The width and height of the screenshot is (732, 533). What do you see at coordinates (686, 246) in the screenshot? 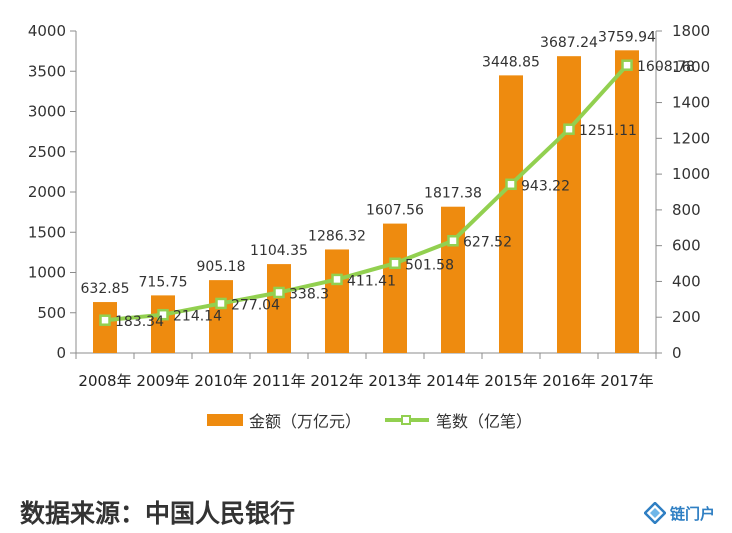
I see `y-right-tick-label: 600` at bounding box center [686, 246].